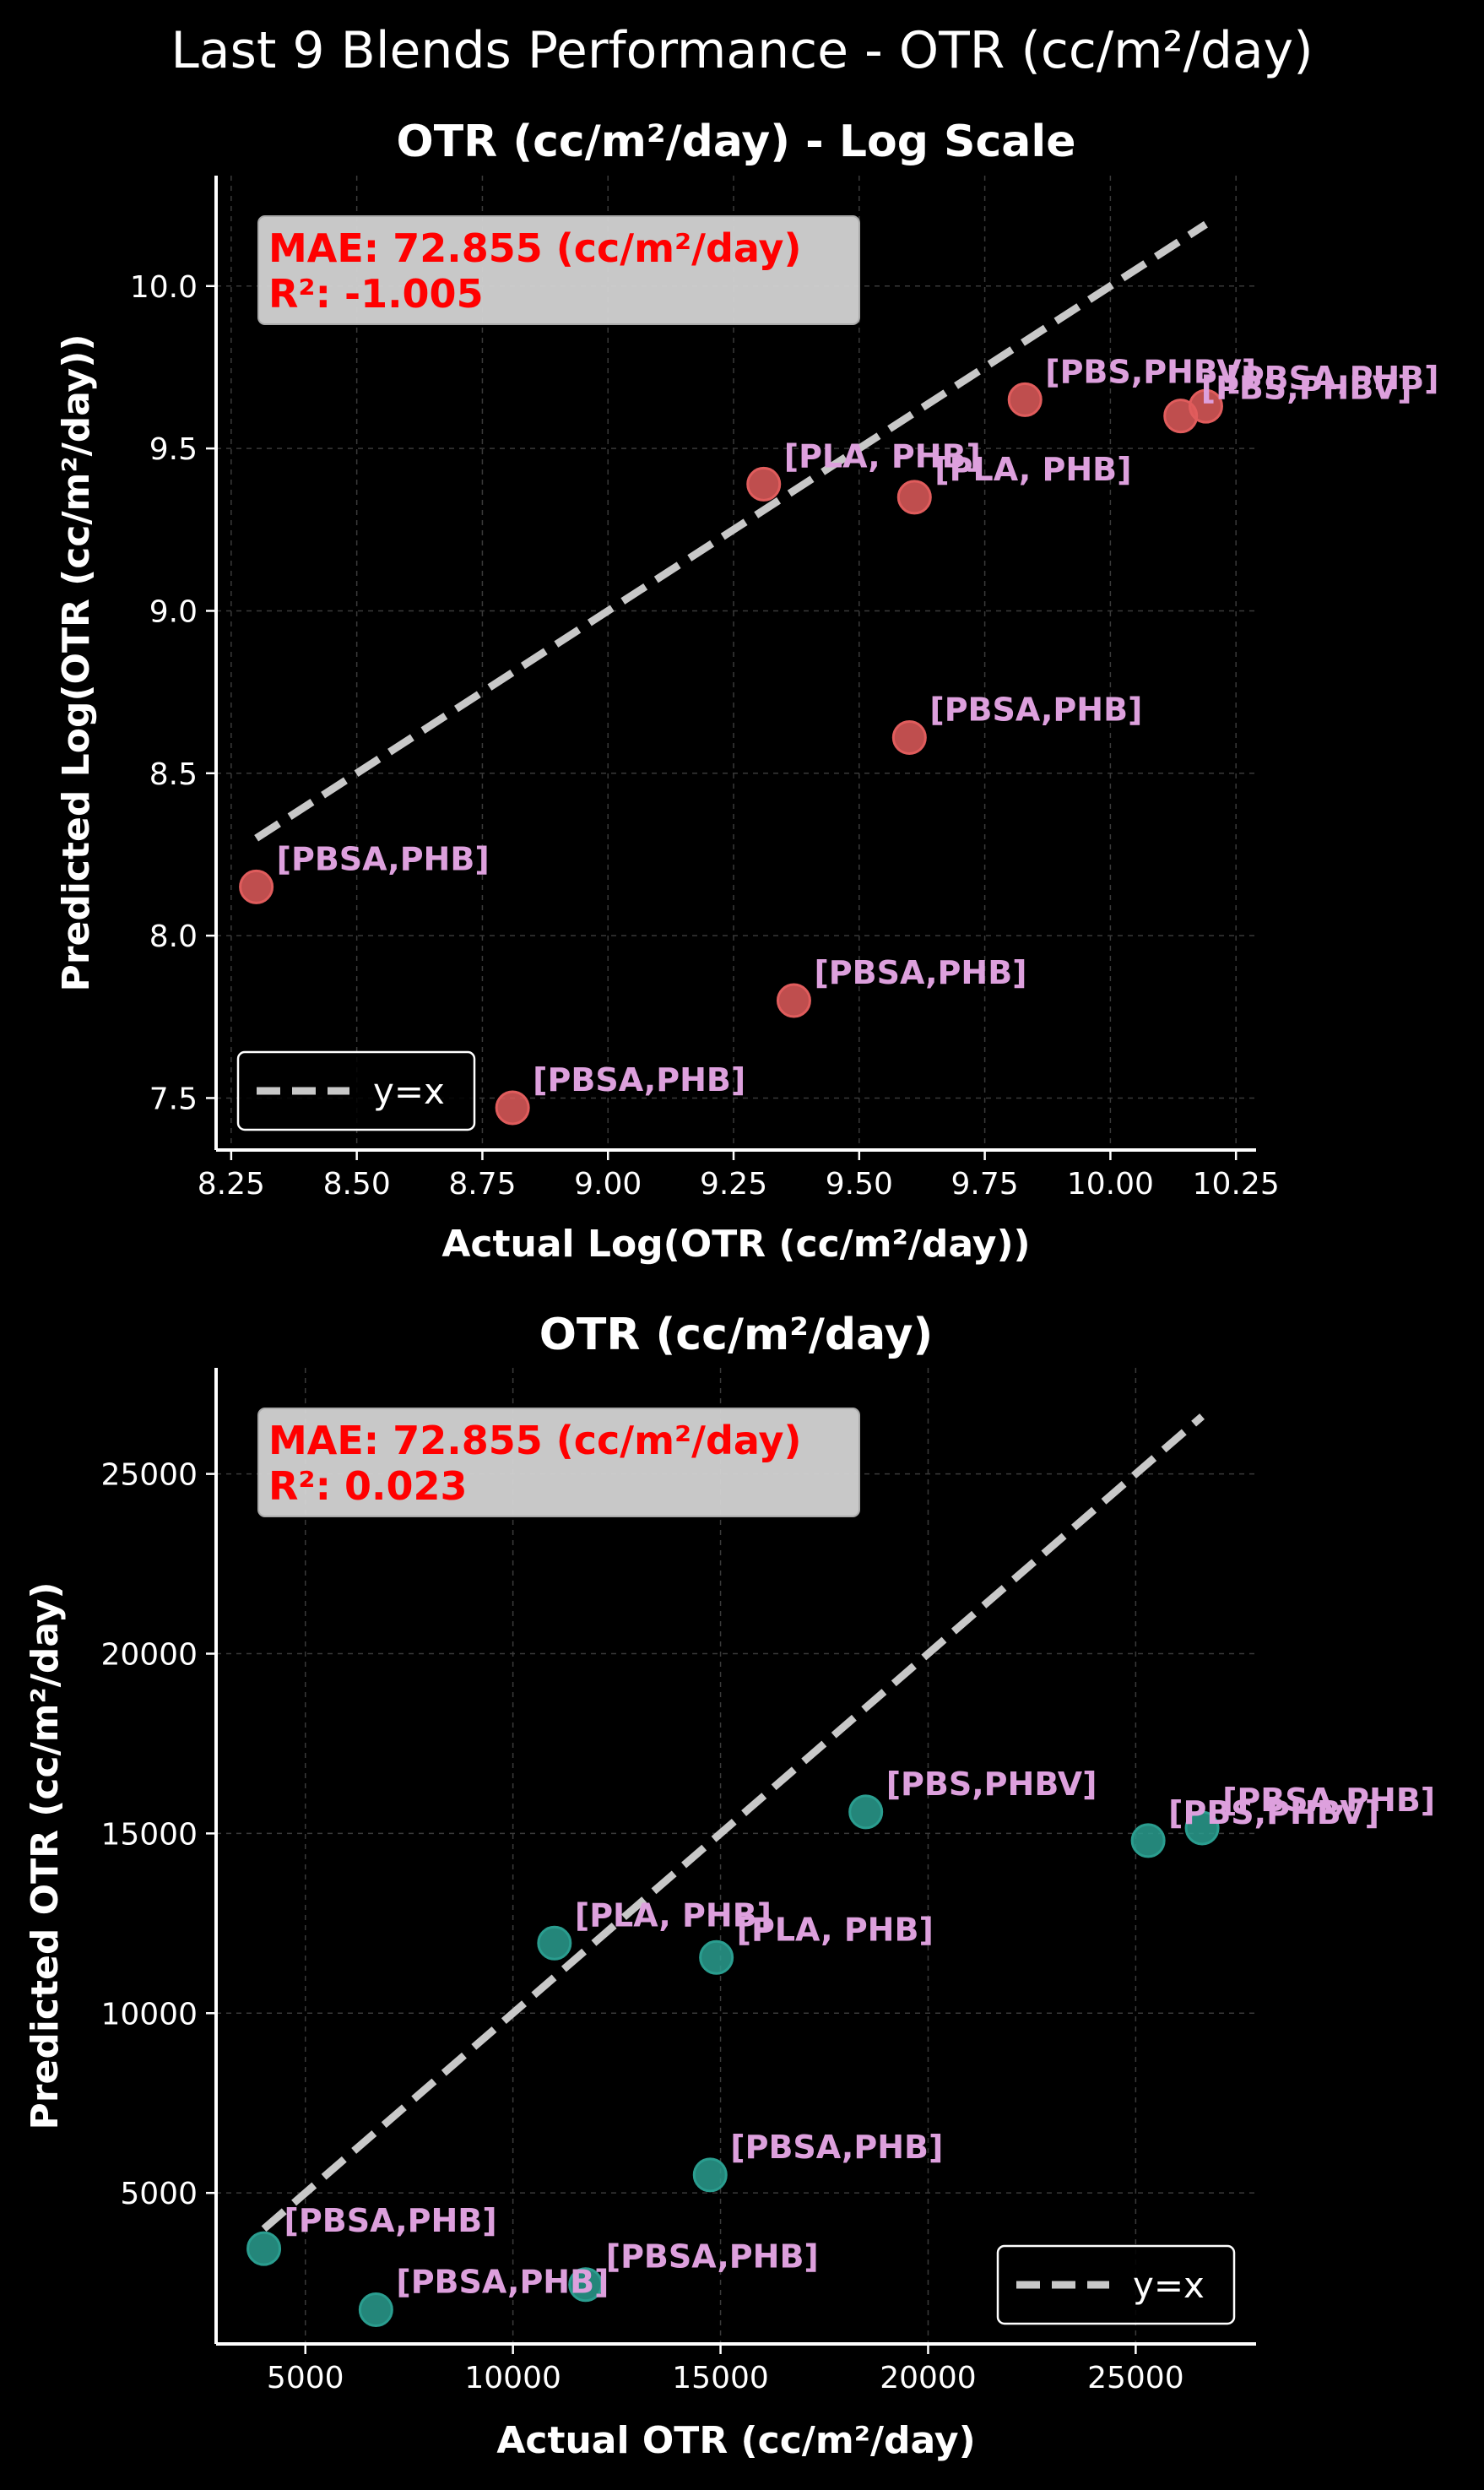 This screenshot has height=2490, width=1484. What do you see at coordinates (376, 294) in the screenshot?
I see `r2-text: R²: -1.005` at bounding box center [376, 294].